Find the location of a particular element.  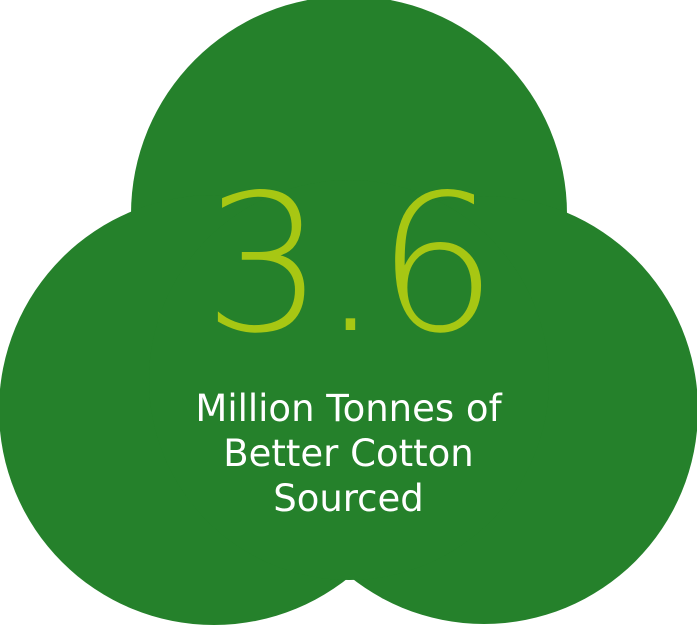

stat-caption: Million Tonnes of Better Cotton Sourced is located at coordinates (348, 453).